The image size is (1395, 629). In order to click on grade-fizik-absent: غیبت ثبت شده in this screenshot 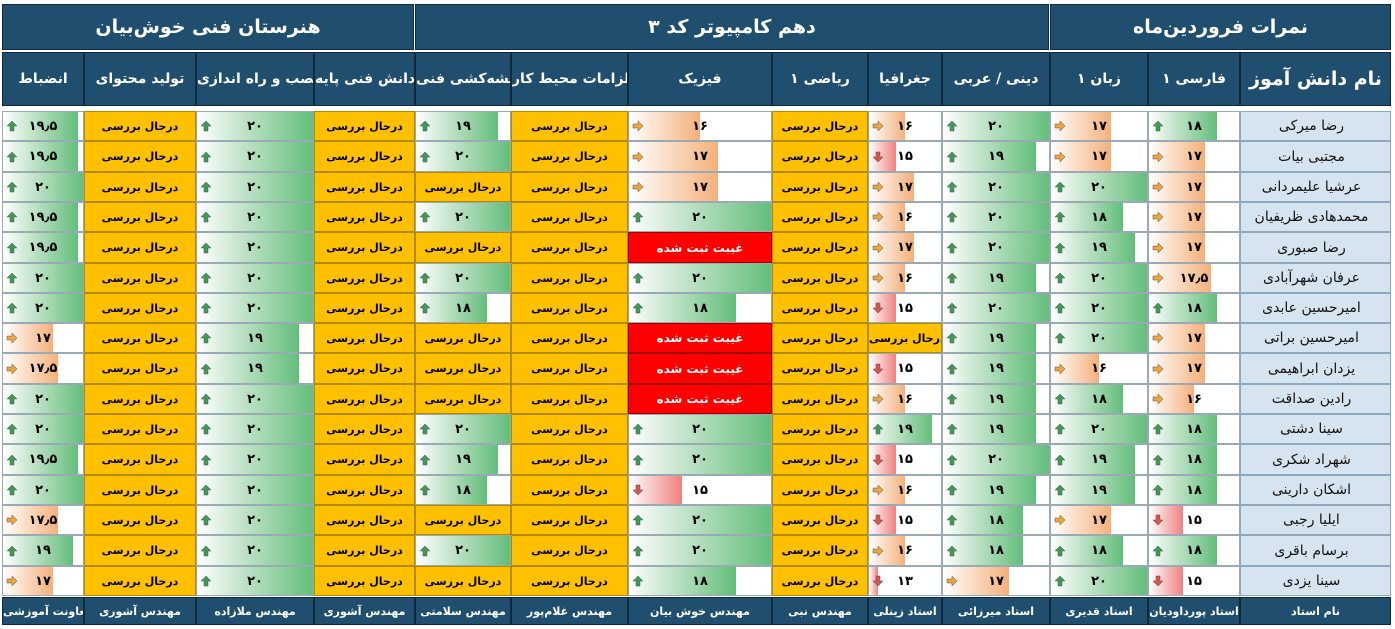, I will do `click(700, 338)`.